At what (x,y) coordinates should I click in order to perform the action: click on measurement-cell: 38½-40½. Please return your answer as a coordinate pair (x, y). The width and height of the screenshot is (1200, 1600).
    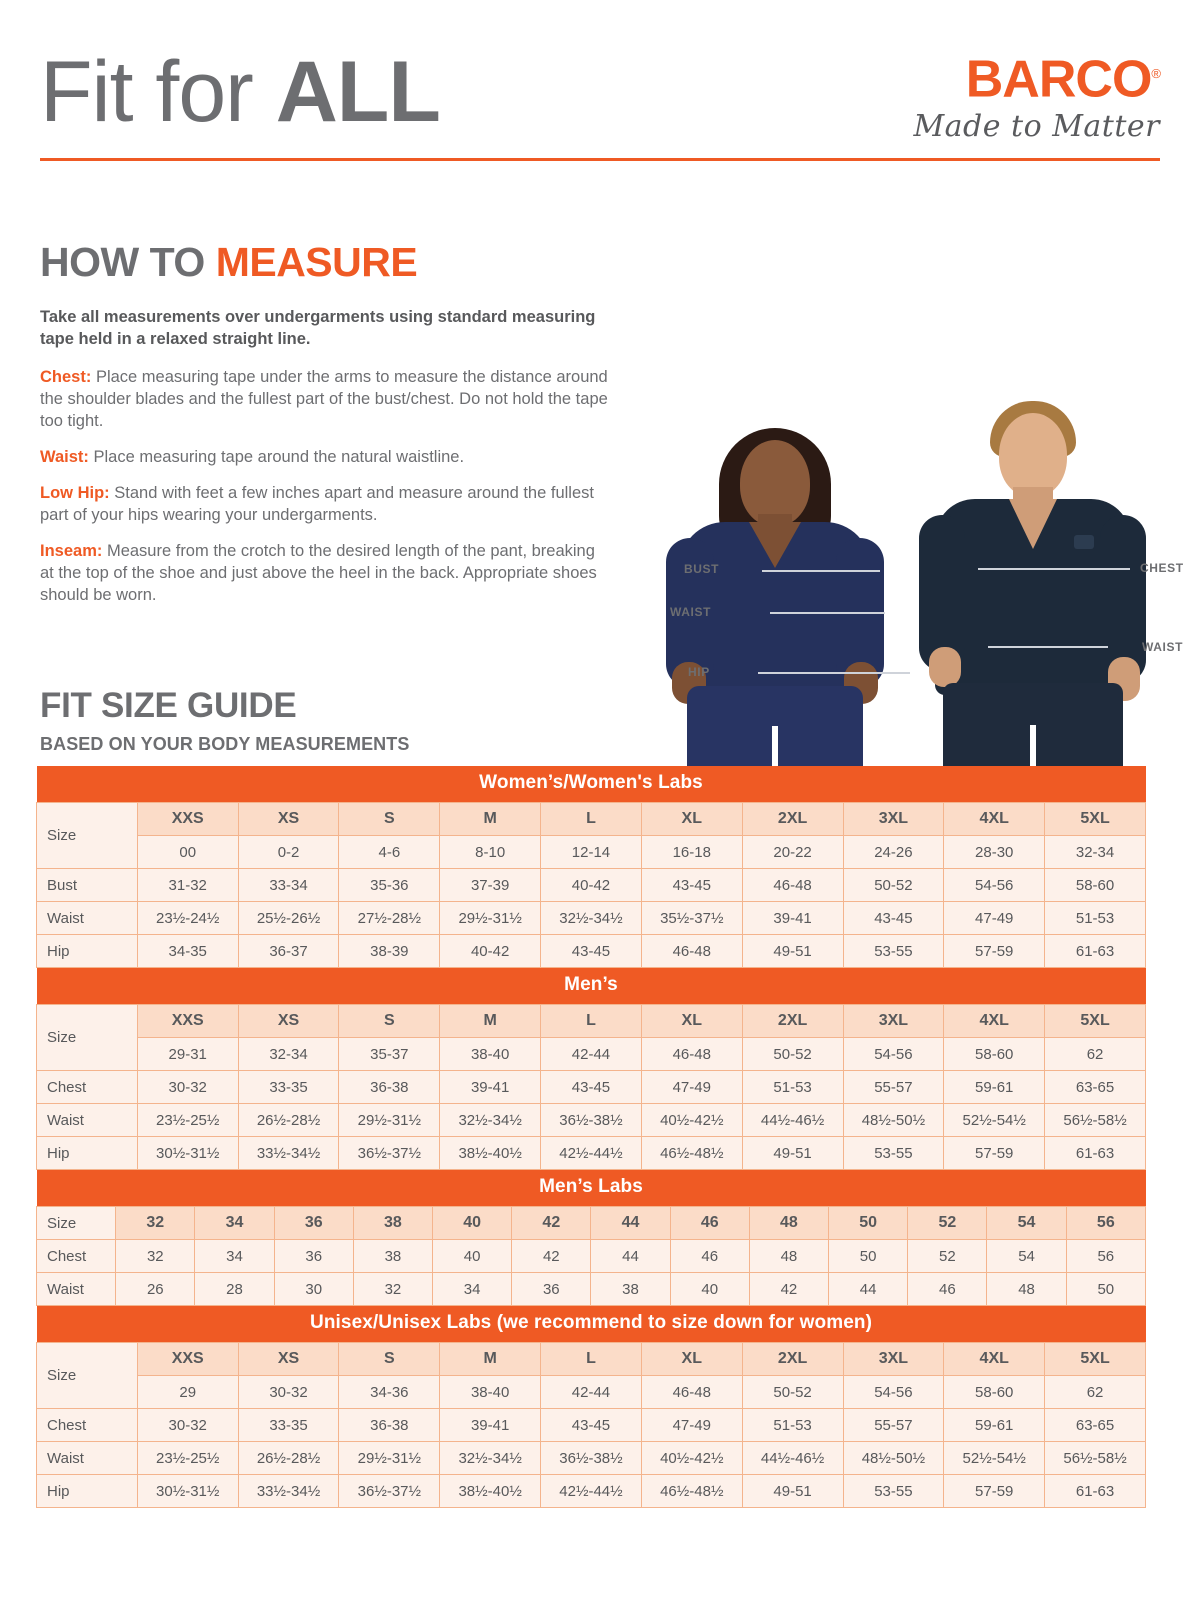
    Looking at the image, I should click on (490, 1491).